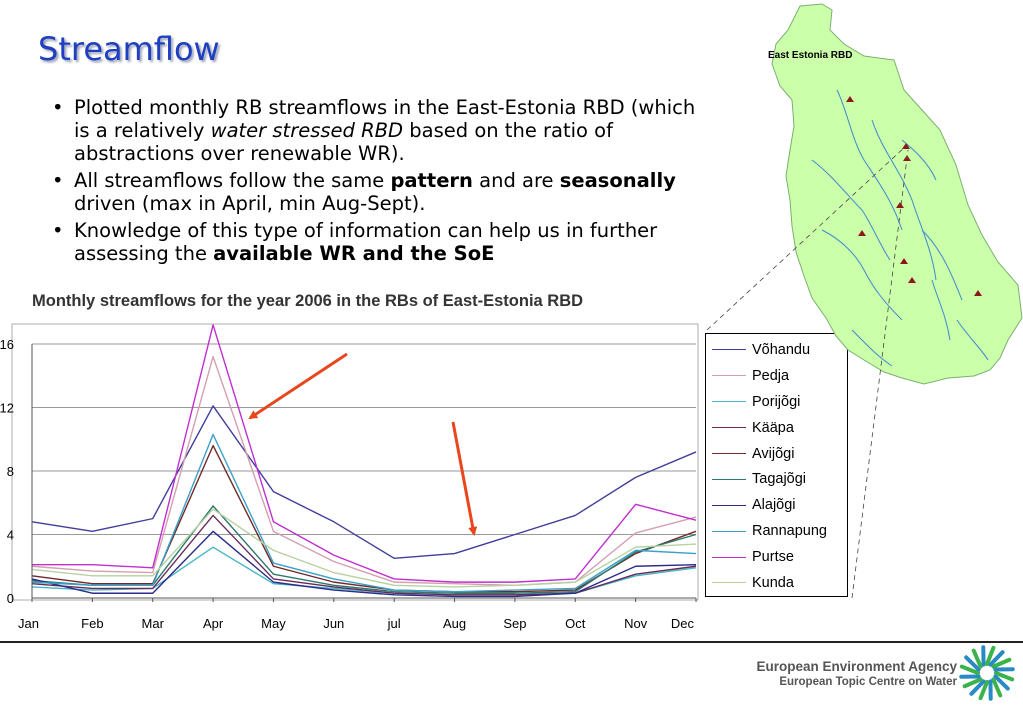 This screenshot has width=1023, height=708. What do you see at coordinates (464, 478) in the screenshot?
I see `arrow-aug-min` at bounding box center [464, 478].